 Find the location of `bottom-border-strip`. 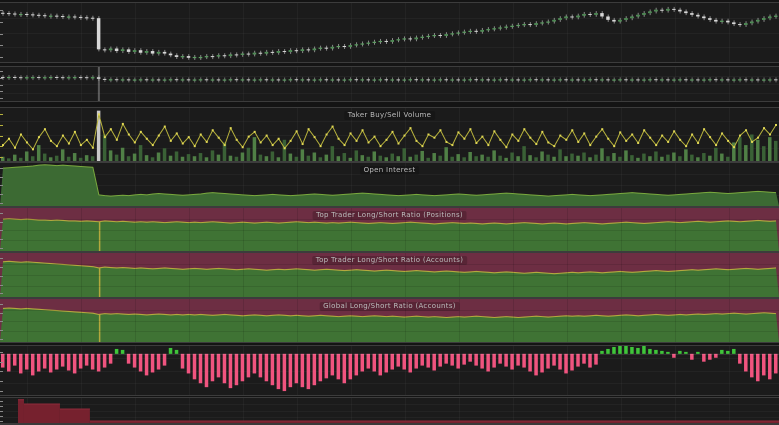

bottom-border-strip is located at coordinates (389, 424).